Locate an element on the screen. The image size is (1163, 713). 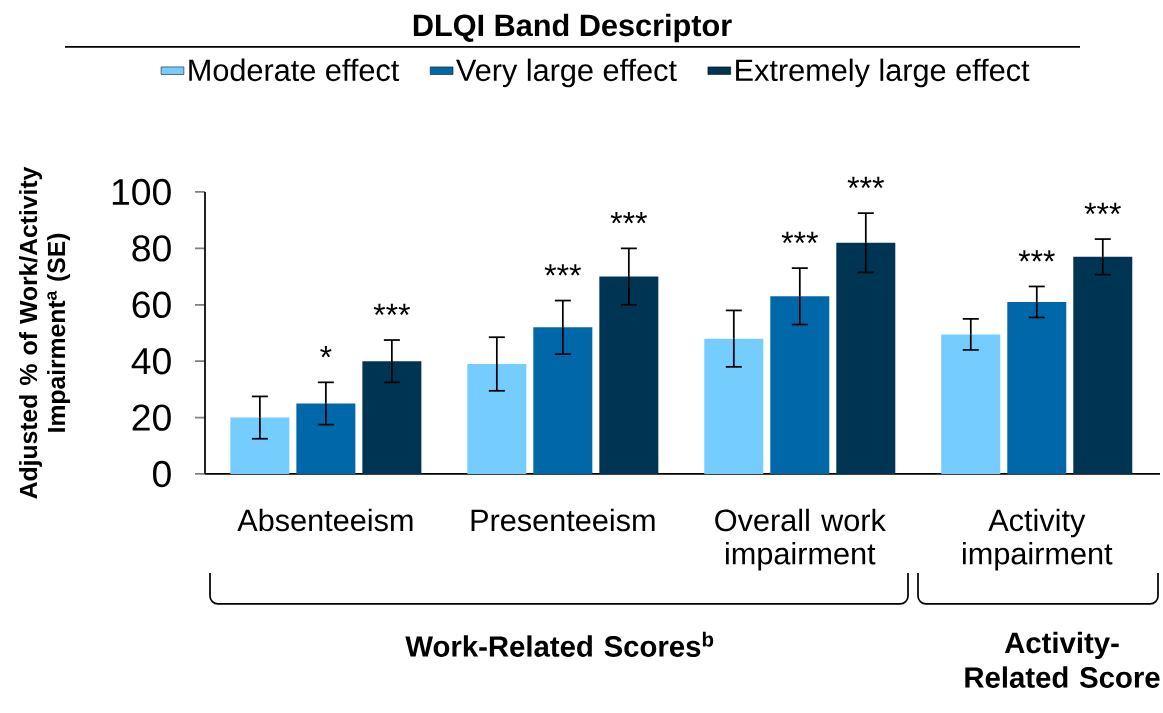
y-tick-label: 20 is located at coordinates (151, 417).